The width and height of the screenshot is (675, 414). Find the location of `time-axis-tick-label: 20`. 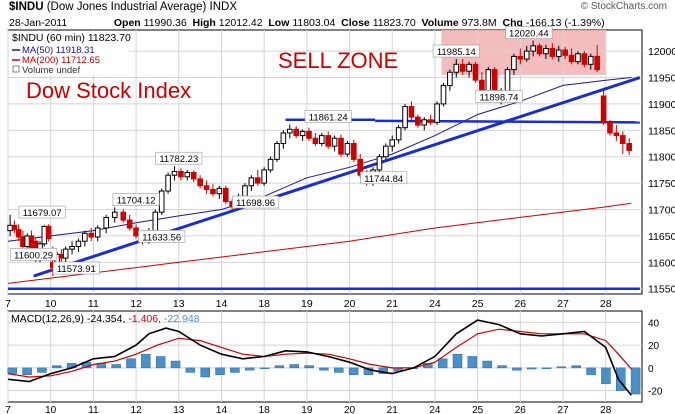

time-axis-tick-label: 20 is located at coordinates (350, 304).